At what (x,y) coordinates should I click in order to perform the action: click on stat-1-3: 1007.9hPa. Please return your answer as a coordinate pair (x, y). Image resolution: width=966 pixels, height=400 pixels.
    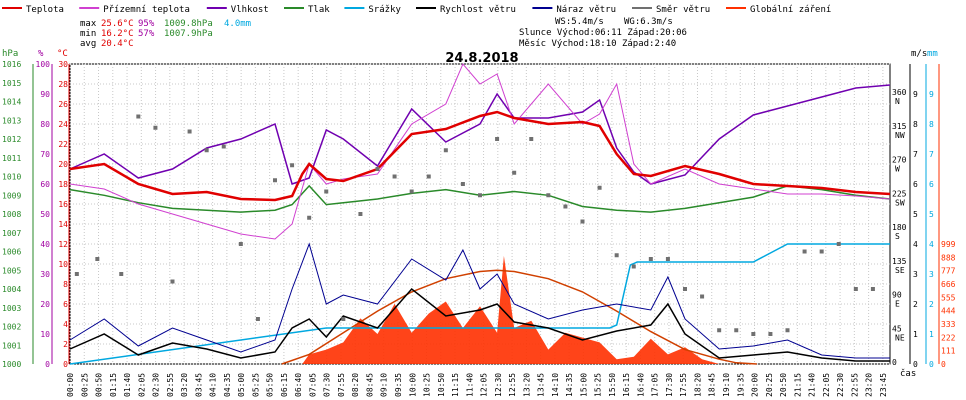
    Looking at the image, I should click on (188, 34).